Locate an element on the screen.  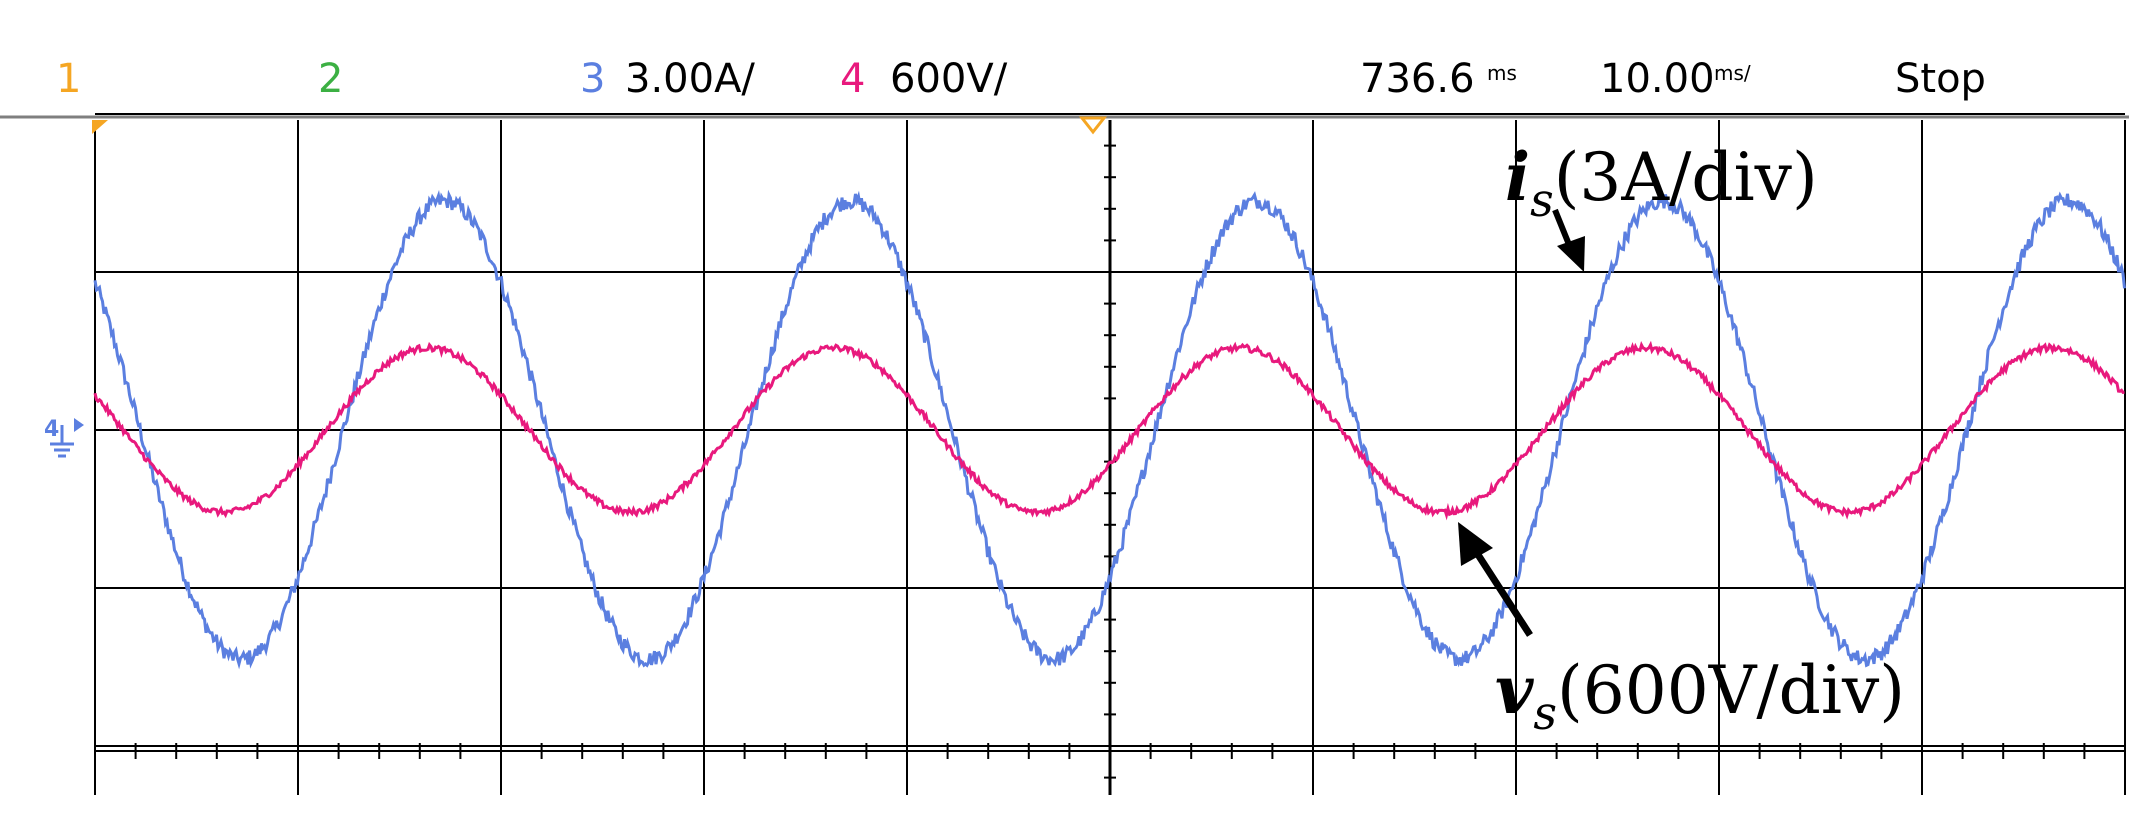
voltage-label: vs(600V/div) is located at coordinates (1700, 695).